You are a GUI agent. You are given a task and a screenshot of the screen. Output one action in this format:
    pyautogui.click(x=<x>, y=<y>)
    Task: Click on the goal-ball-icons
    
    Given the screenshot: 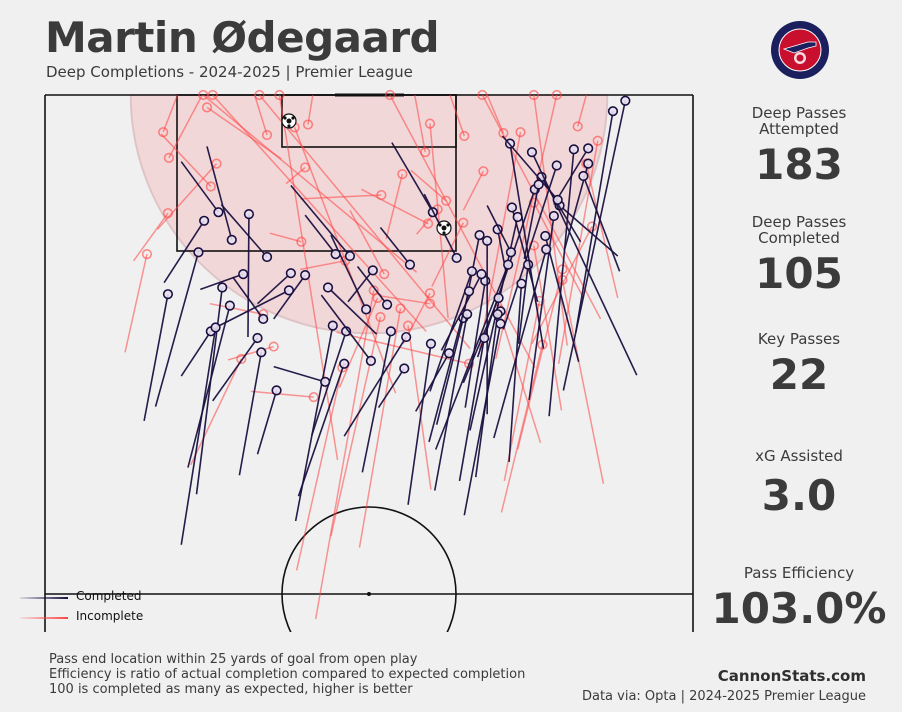 What is the action you would take?
    pyautogui.click(x=366, y=174)
    